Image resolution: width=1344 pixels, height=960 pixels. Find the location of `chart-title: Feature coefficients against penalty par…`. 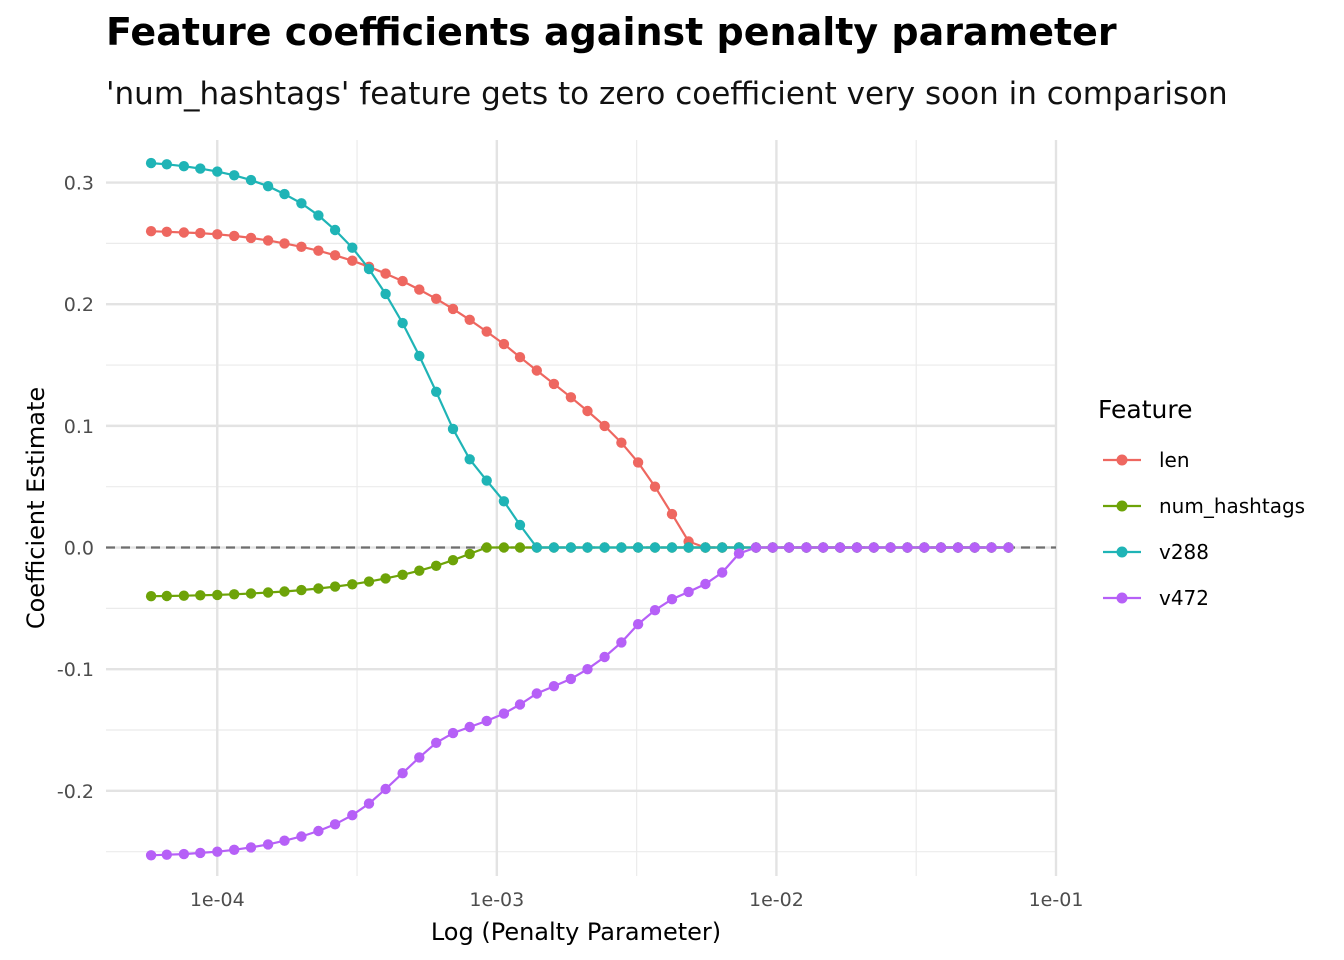

chart-title: Feature coefficients against penalty par… is located at coordinates (611, 32).